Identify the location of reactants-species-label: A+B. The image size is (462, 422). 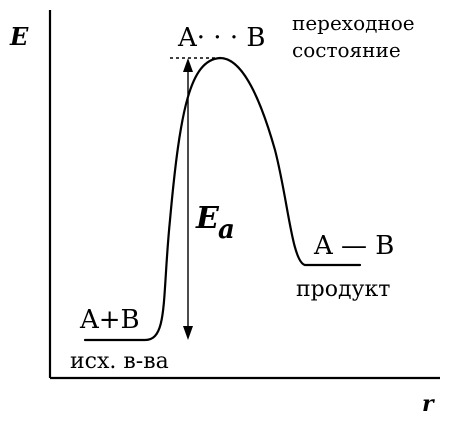
(109, 320).